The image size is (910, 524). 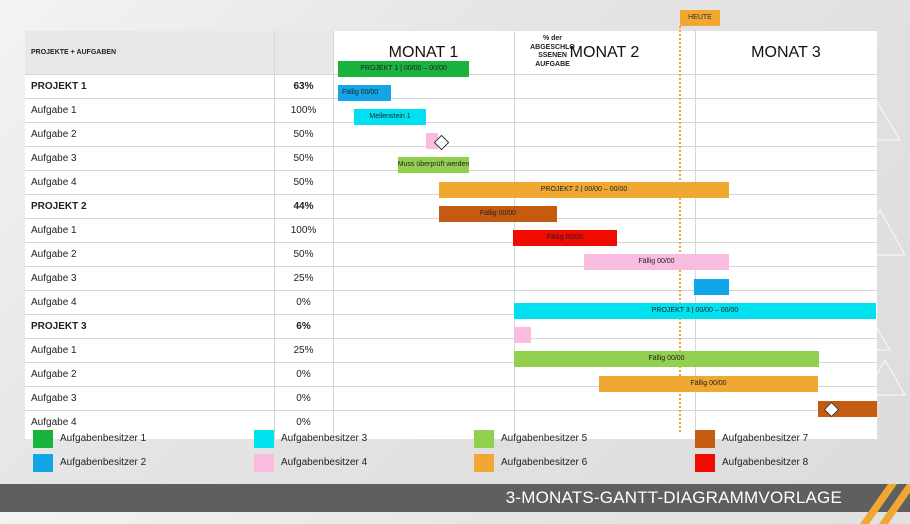 What do you see at coordinates (673, 497) in the screenshot?
I see `page-title: 3-MONATS-GANTT-DIAGRAMMVORLAGE` at bounding box center [673, 497].